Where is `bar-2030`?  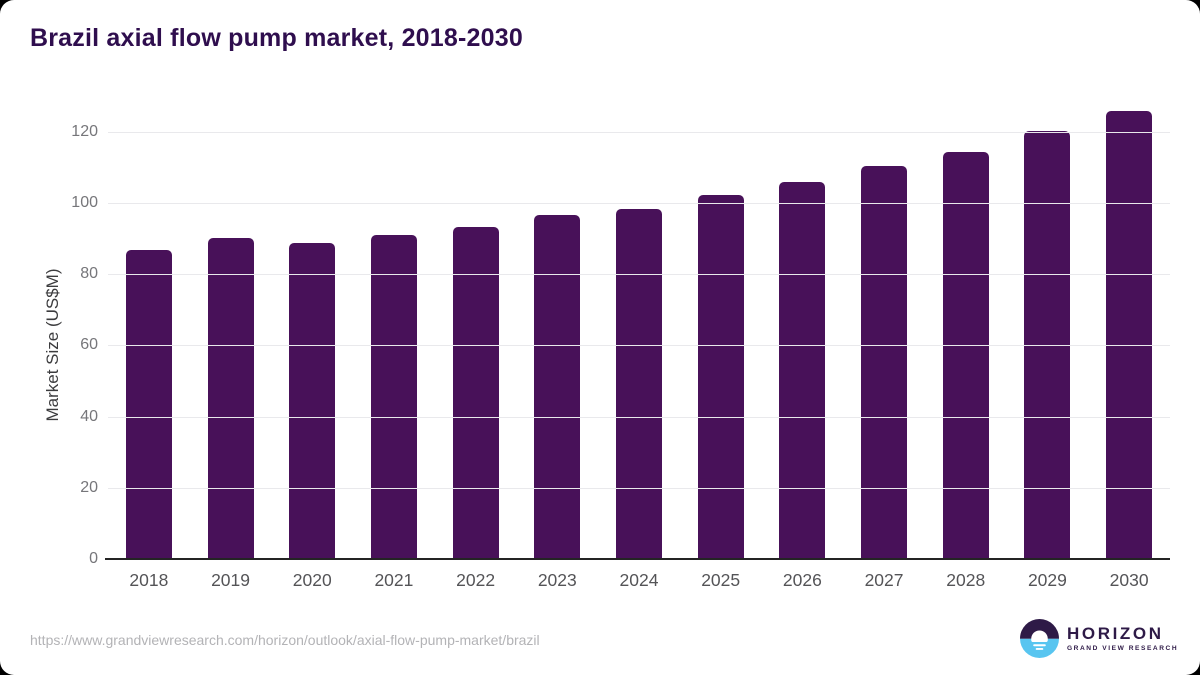 bar-2030 is located at coordinates (1129, 334).